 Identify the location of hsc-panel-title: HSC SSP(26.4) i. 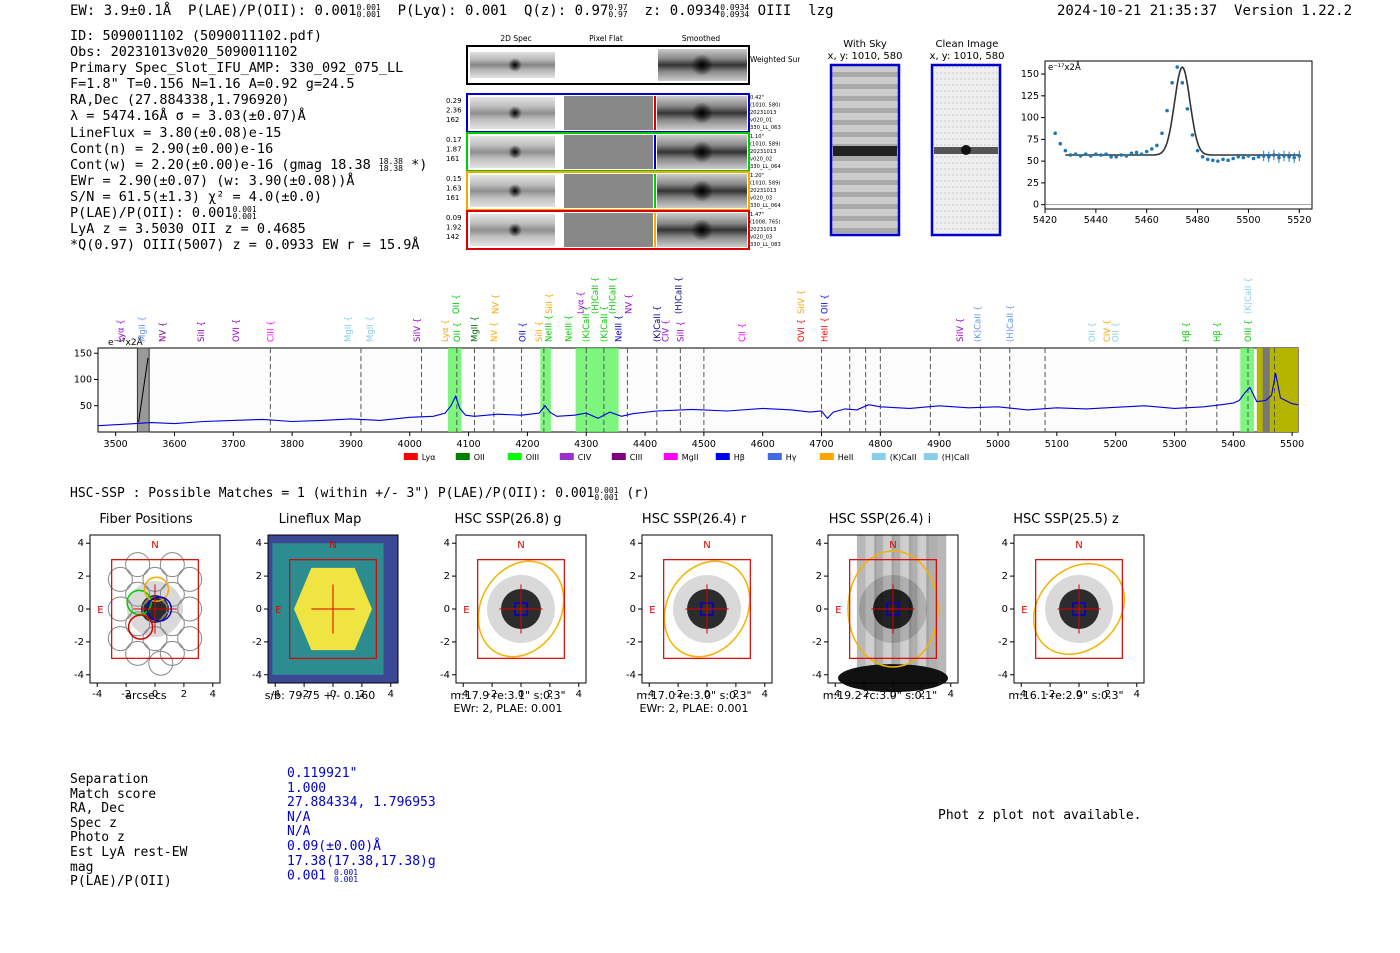
(880, 519).